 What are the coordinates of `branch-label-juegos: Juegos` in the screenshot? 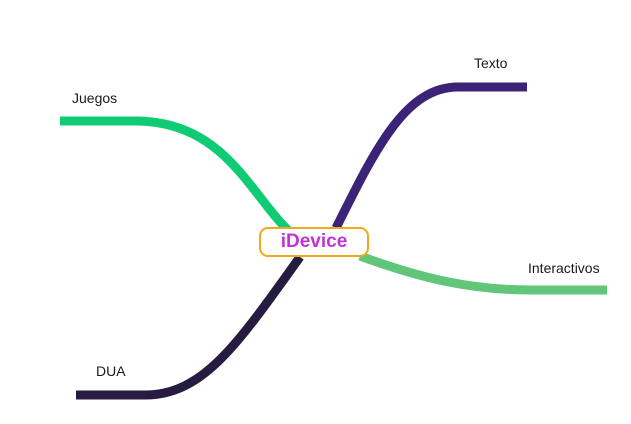 It's located at (95, 98).